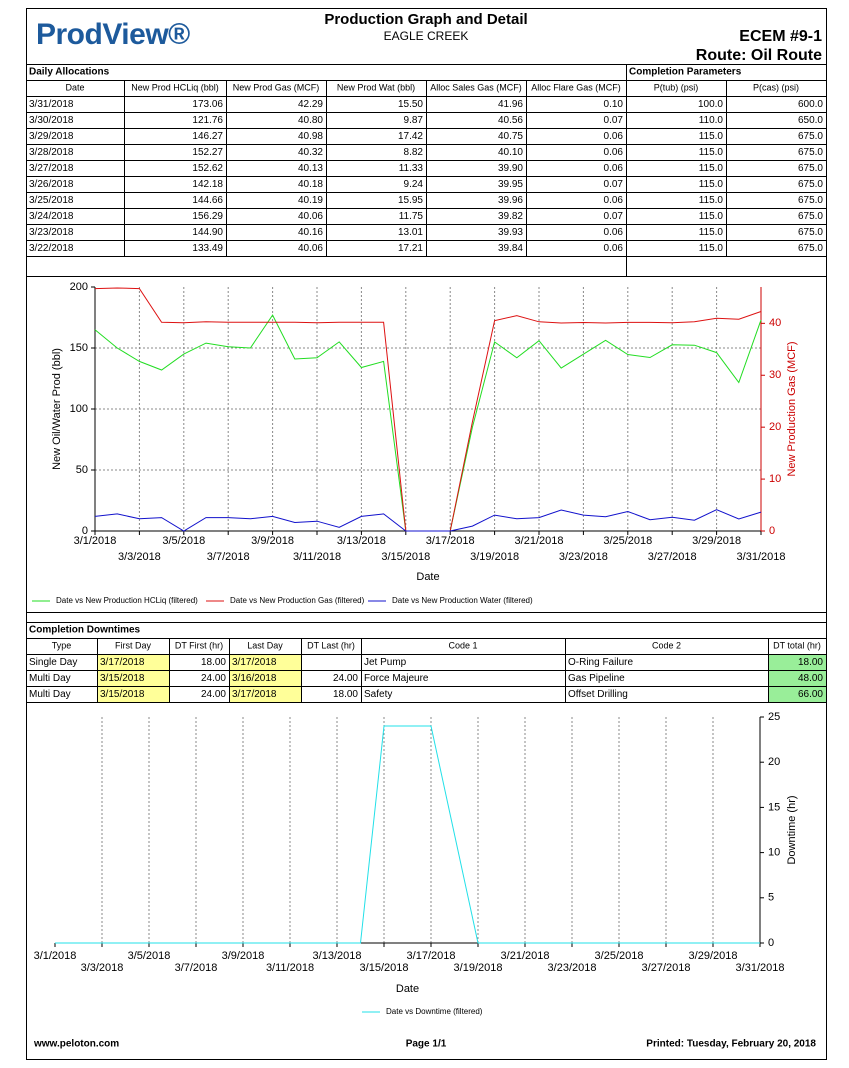 The height and width of the screenshot is (1068, 849). I want to click on y2-axis-title: New Production Gas (MCF), so click(792, 408).